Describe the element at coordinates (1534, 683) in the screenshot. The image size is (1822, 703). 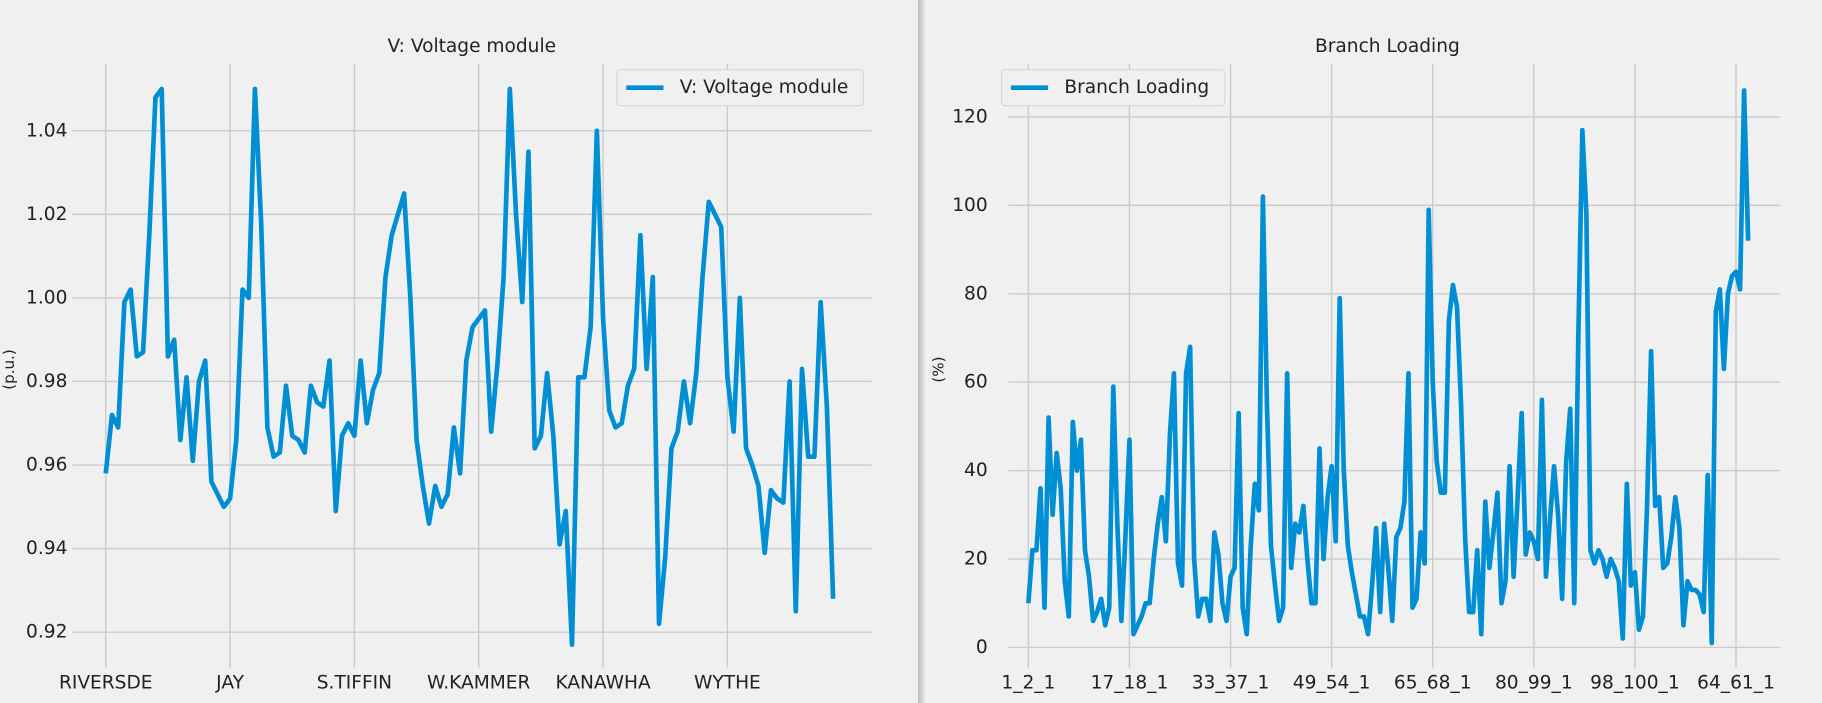
I see `x-tick-label: 80_99_1` at that location.